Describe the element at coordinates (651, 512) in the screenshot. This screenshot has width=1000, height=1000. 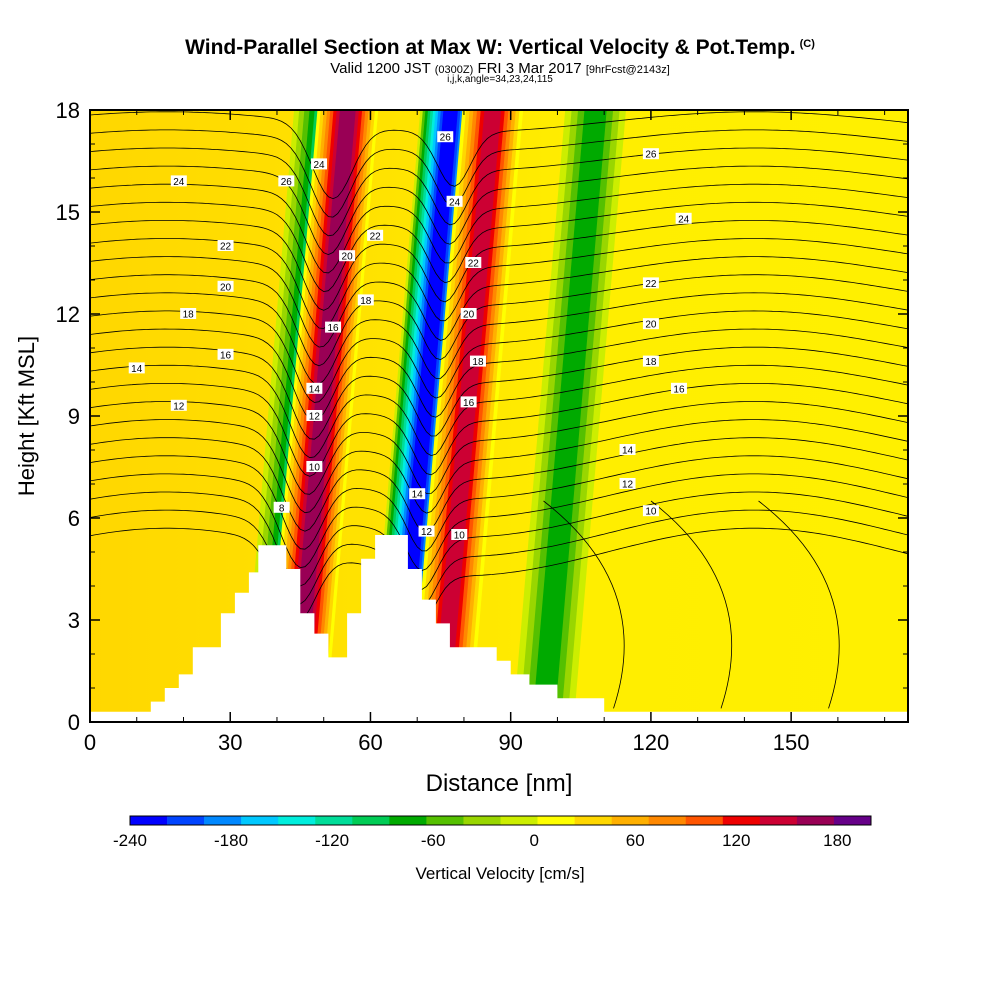
I see `theta-label-text: 10` at that location.